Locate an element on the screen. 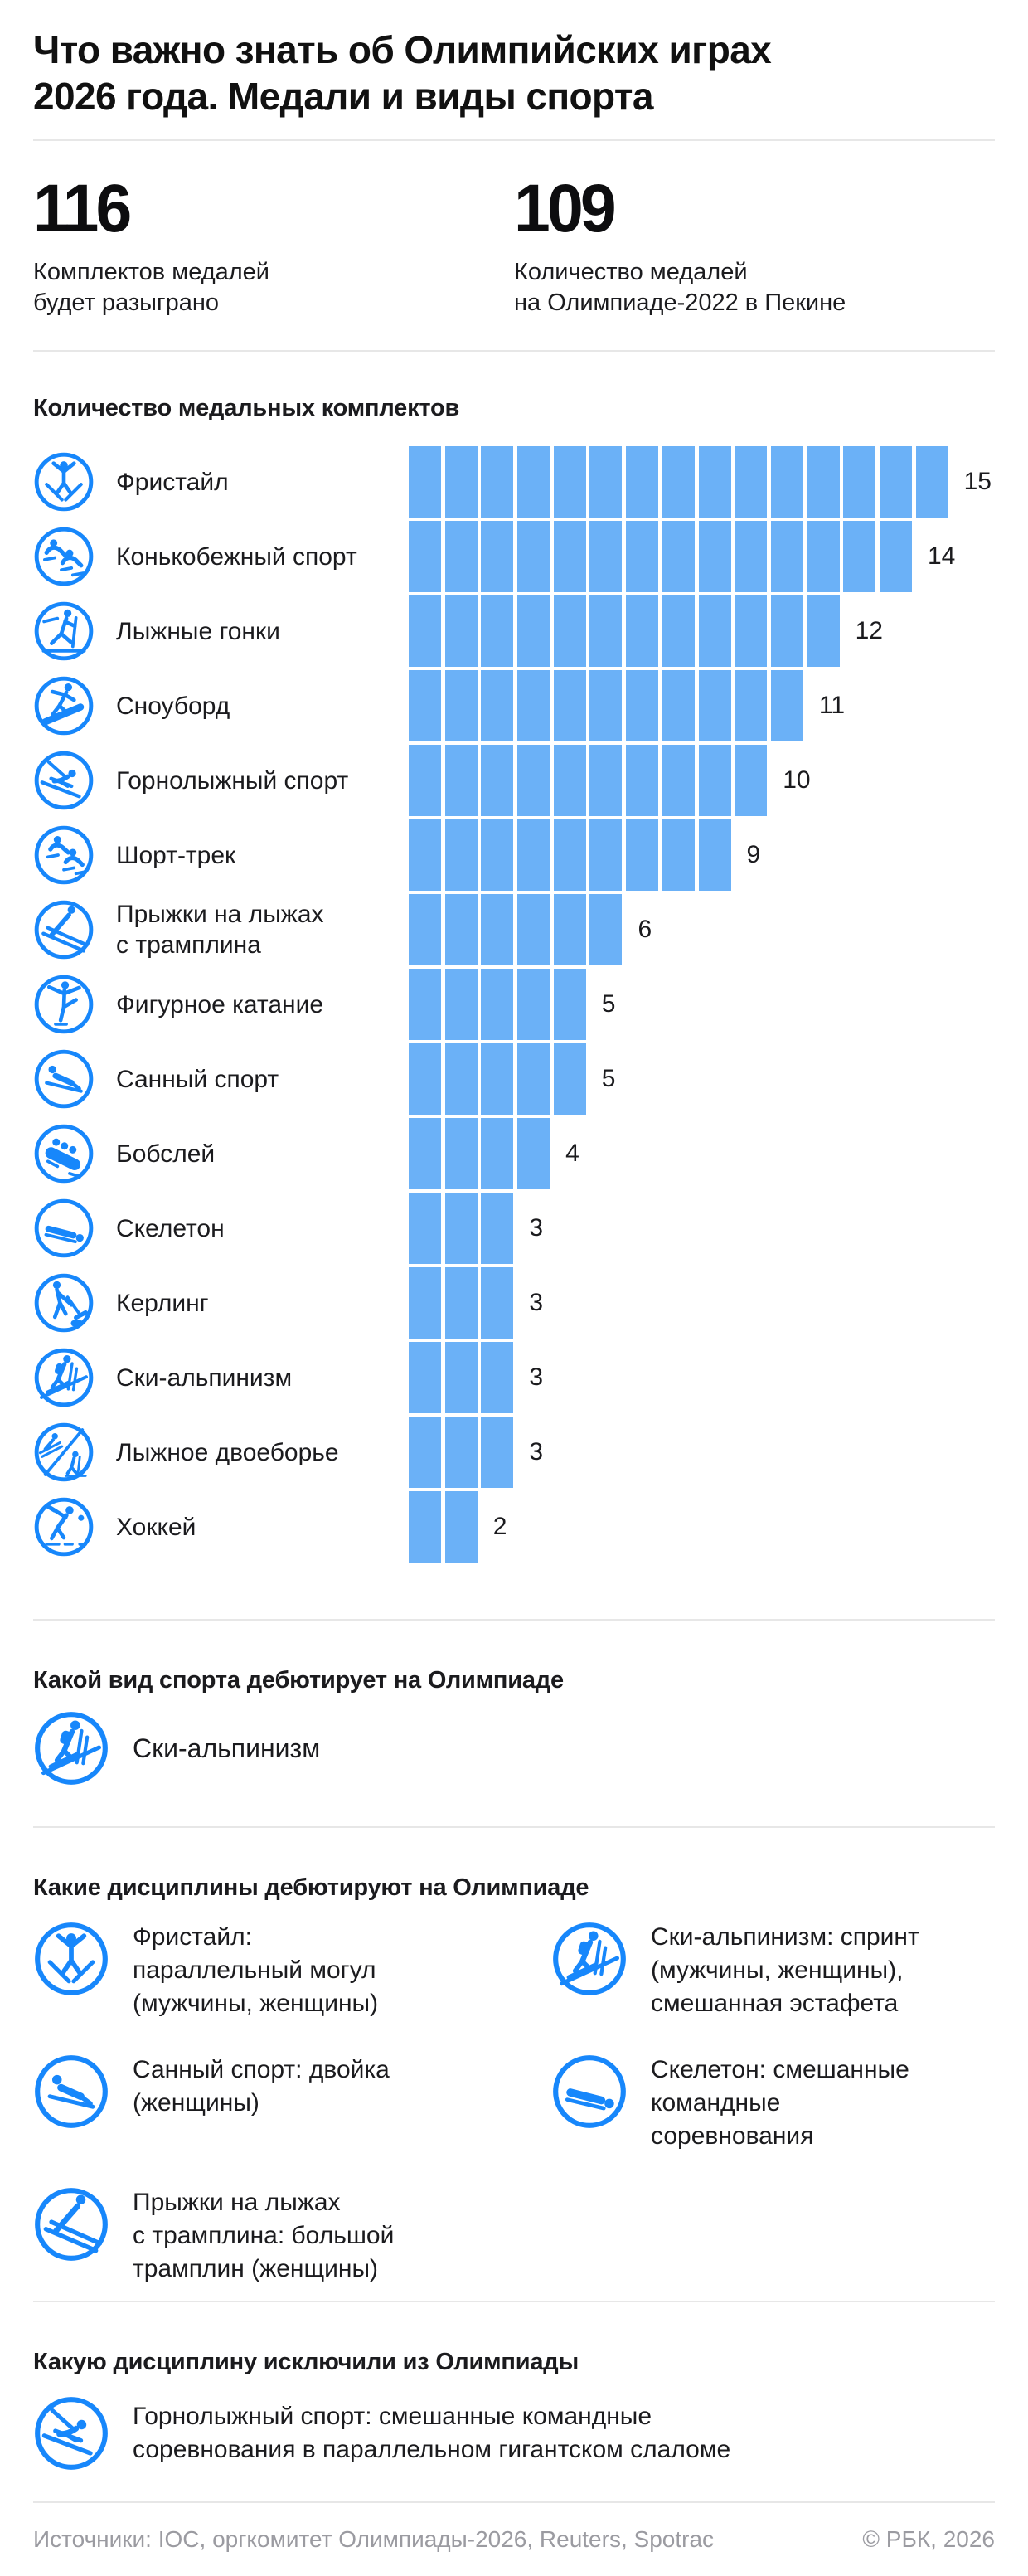 Image resolution: width=1028 pixels, height=2576 pixels. chart-row: Шорт-трек 9 is located at coordinates (514, 855).